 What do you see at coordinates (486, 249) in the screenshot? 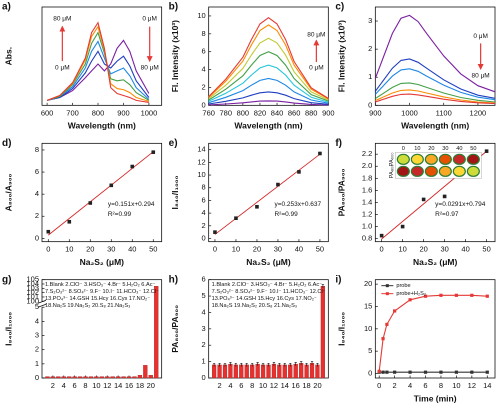
I see `x-tick-label: 50` at bounding box center [486, 249].